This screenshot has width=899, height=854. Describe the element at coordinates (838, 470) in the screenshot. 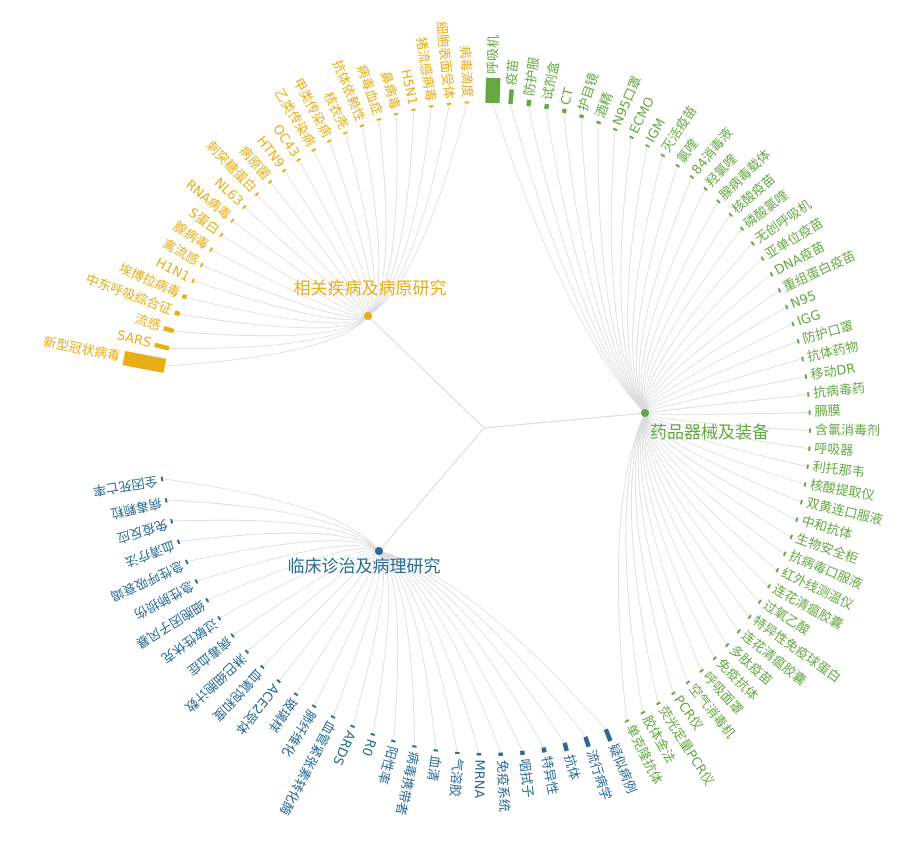

I see `leaf-label: 利托那韦` at that location.